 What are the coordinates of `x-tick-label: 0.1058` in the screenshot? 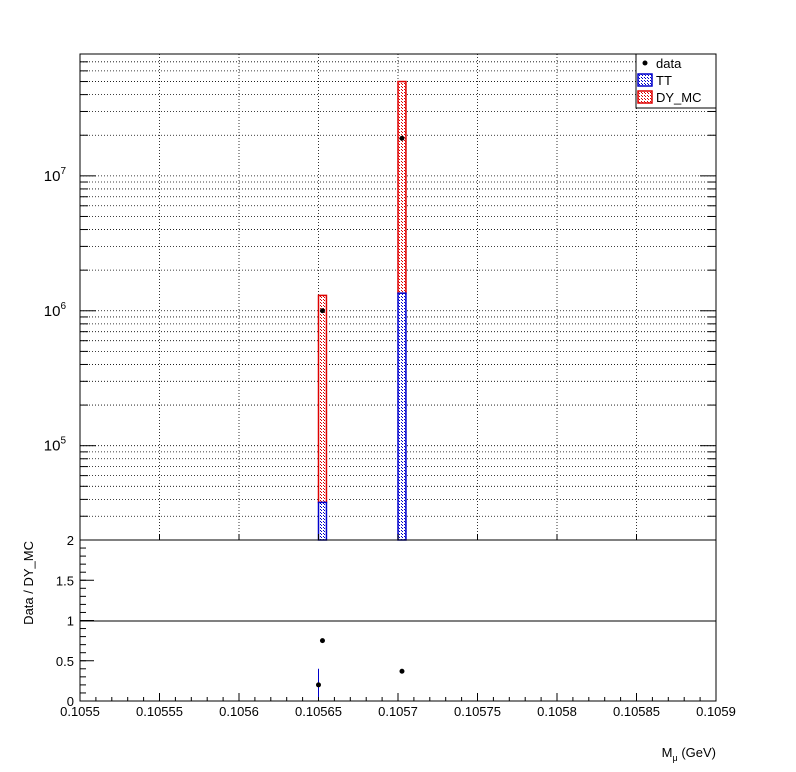 It's located at (557, 711).